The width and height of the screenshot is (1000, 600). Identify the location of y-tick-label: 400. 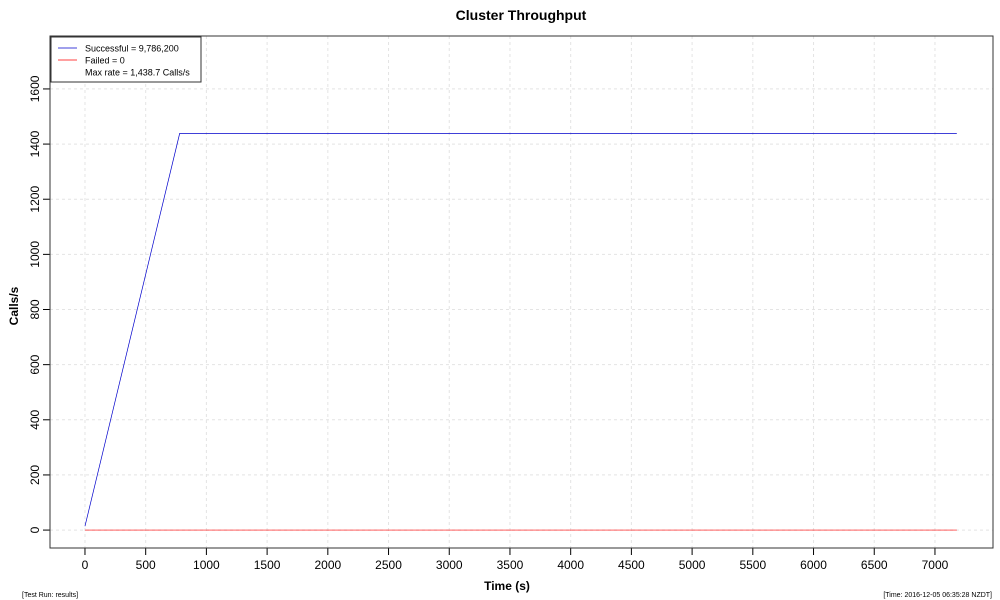
(35, 419).